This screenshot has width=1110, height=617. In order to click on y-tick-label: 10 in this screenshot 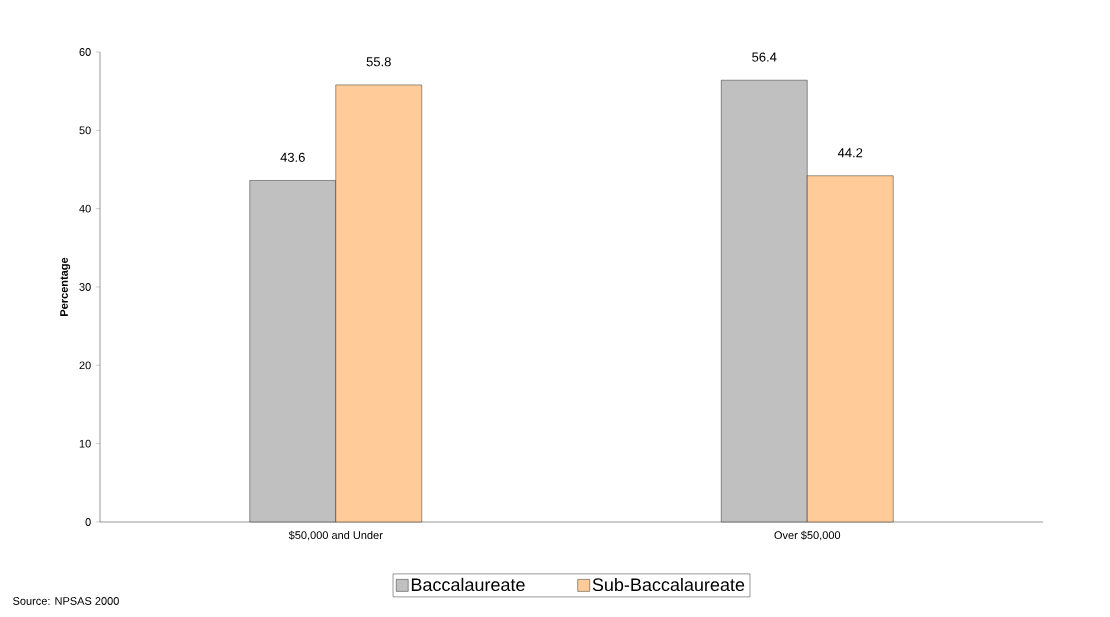, I will do `click(85, 443)`.